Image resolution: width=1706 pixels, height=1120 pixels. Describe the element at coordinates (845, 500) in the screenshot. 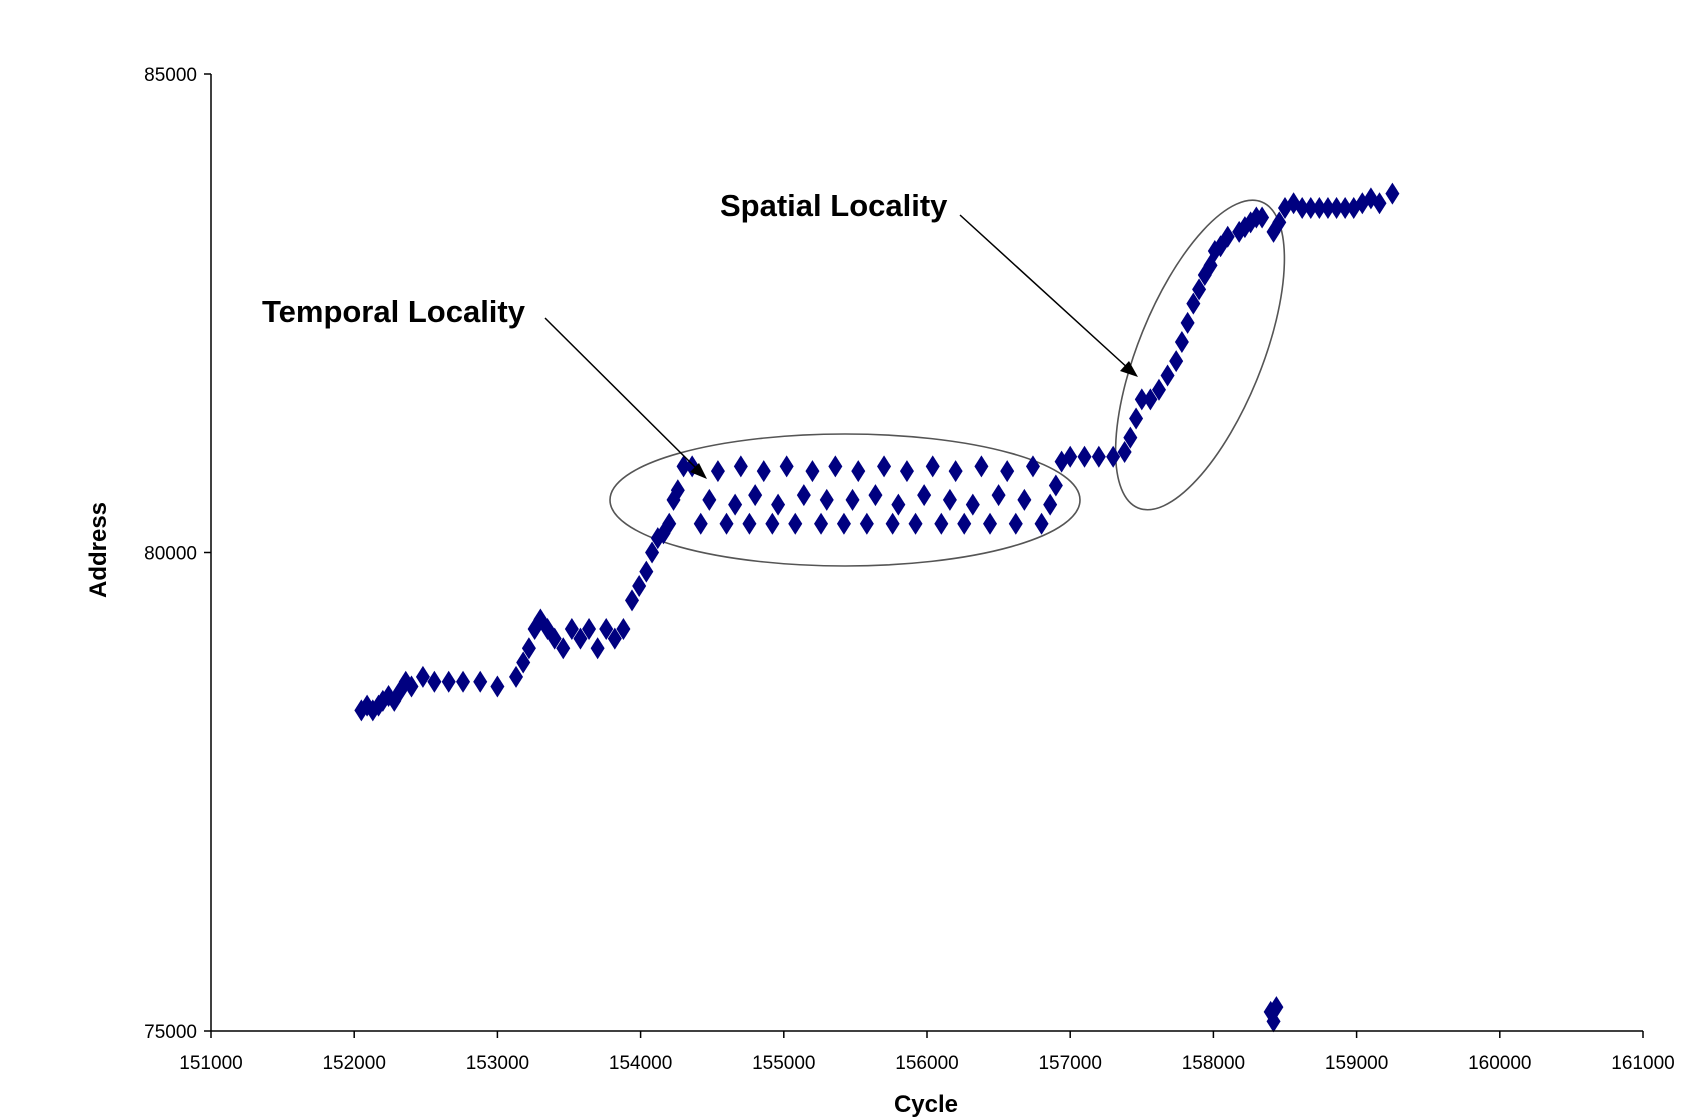

I see `temporal-locality-ellipse` at that location.